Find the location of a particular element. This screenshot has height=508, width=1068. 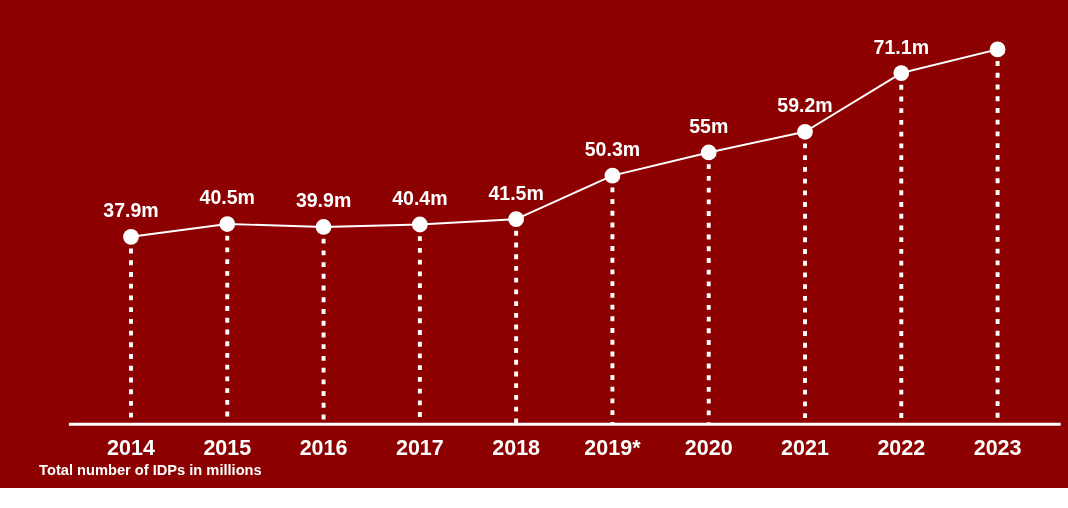

data-label: 41.5m is located at coordinates (516, 192).